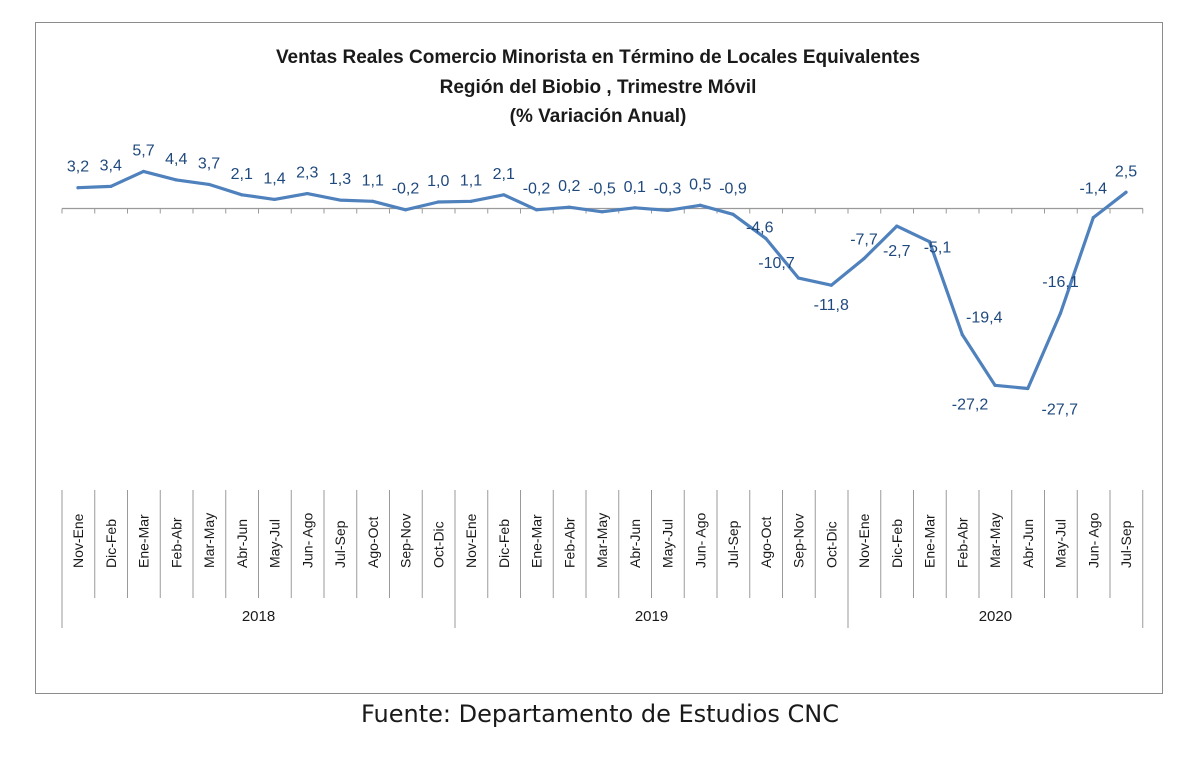 The height and width of the screenshot is (762, 1200). I want to click on data-label: -19,4, so click(984, 318).